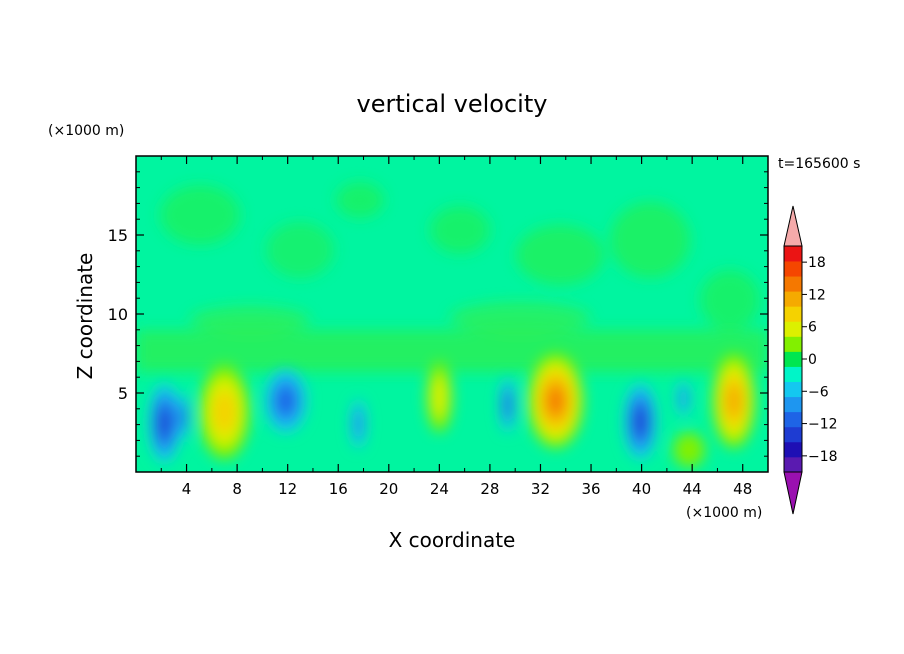  What do you see at coordinates (452, 104) in the screenshot?
I see `chart-title: vertical velocity` at bounding box center [452, 104].